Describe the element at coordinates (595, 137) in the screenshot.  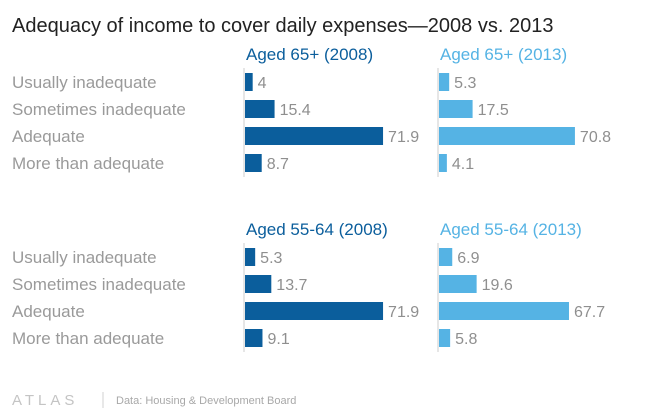
I see `value-label-panel-2-row-3: 70.8` at that location.